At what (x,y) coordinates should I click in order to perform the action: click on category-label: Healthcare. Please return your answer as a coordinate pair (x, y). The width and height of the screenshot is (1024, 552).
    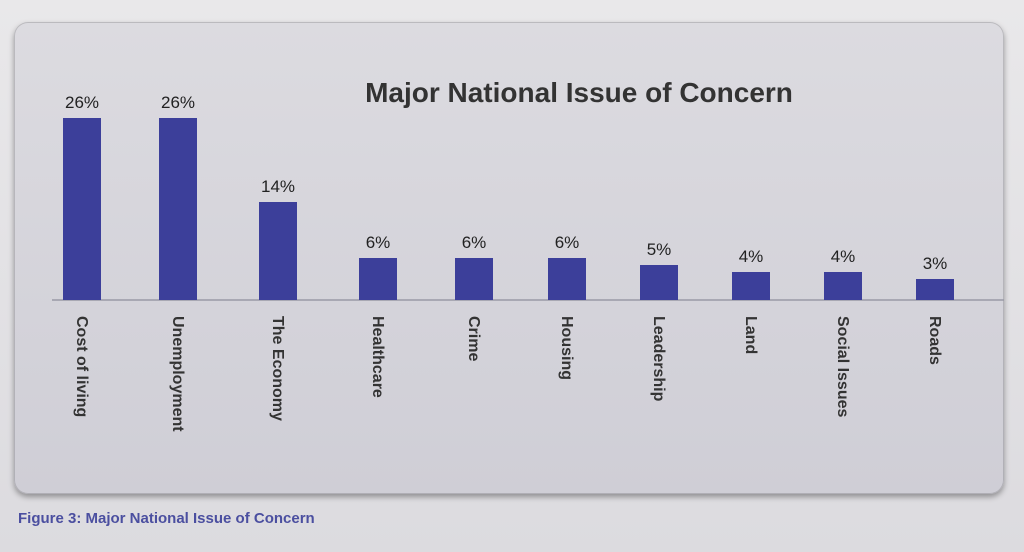
    Looking at the image, I should click on (377, 357).